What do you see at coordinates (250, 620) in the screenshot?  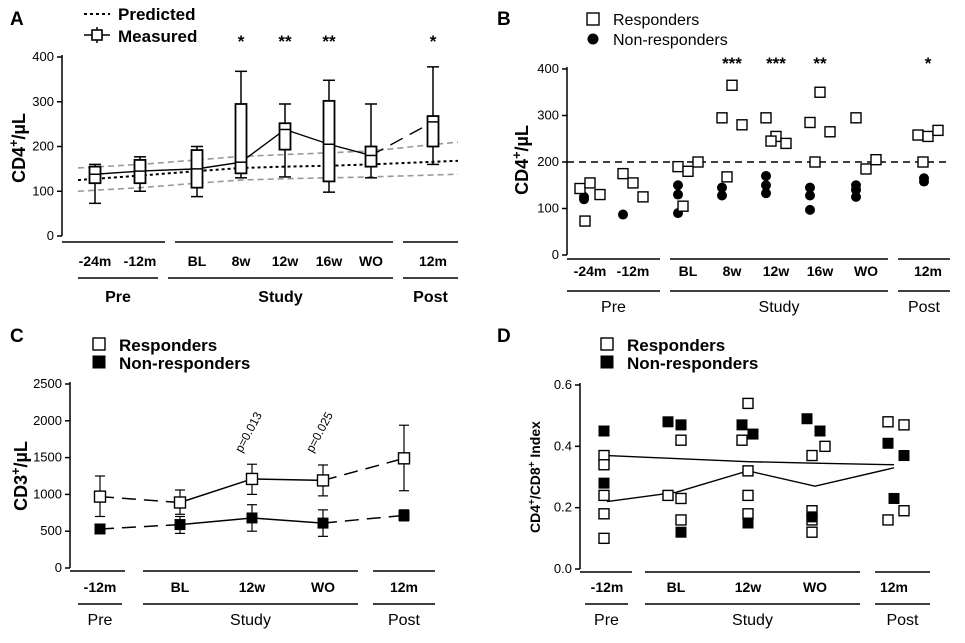 I see `panel-c-group-label: Study` at bounding box center [250, 620].